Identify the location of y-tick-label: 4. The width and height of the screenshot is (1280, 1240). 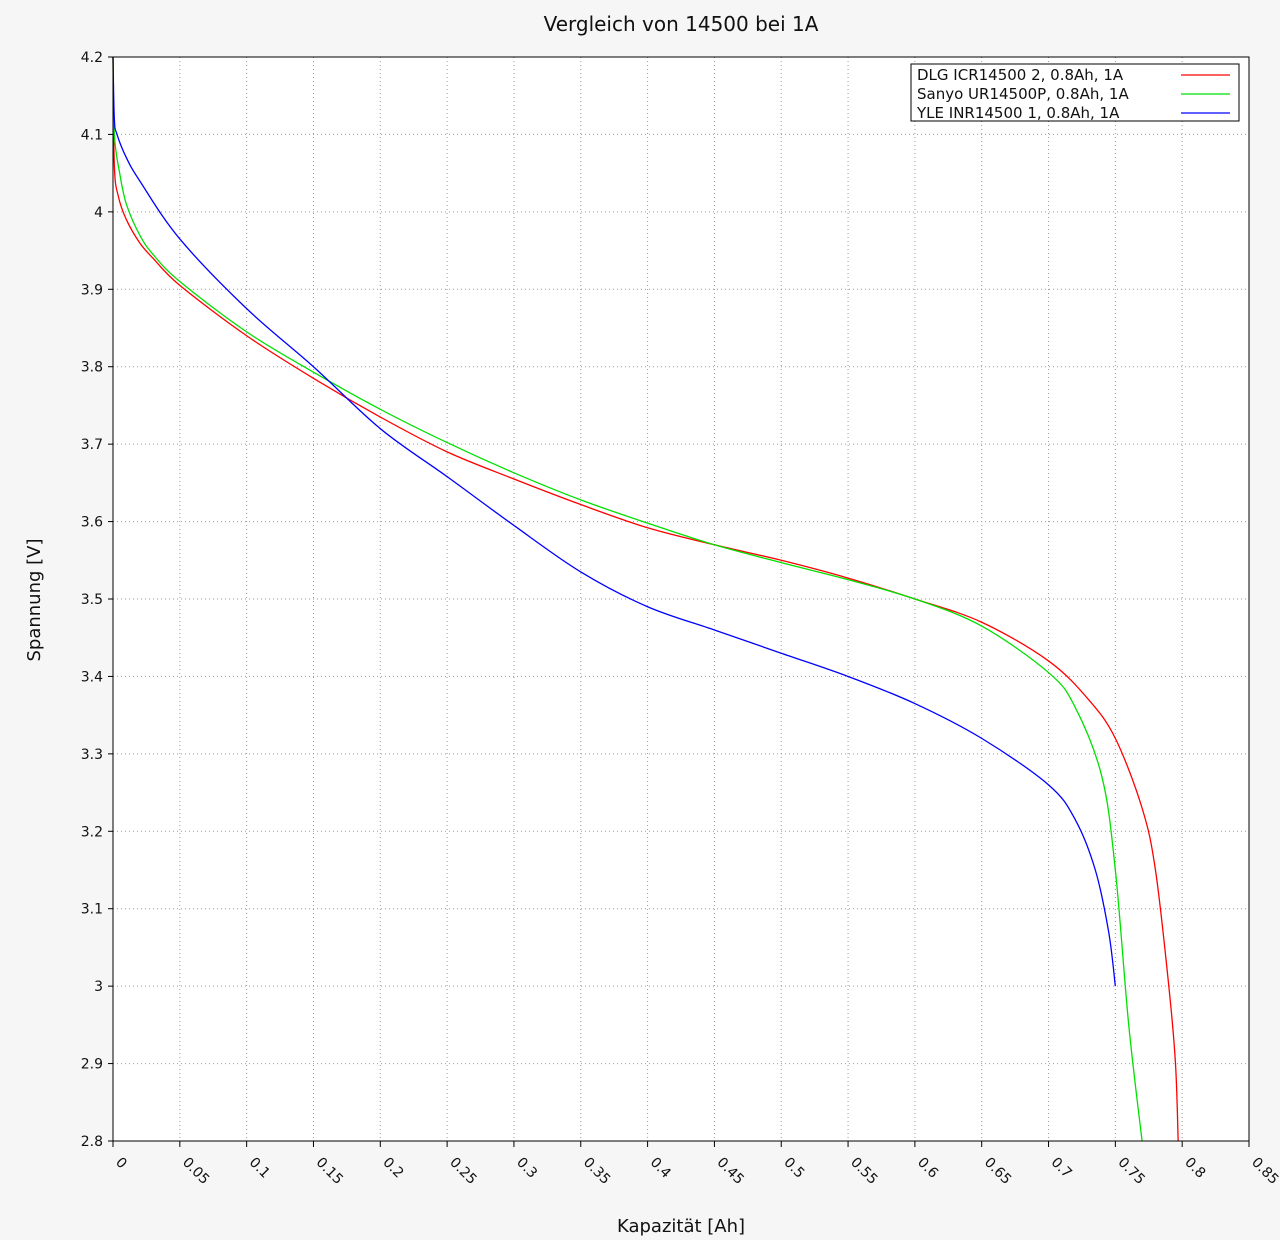
(98, 213).